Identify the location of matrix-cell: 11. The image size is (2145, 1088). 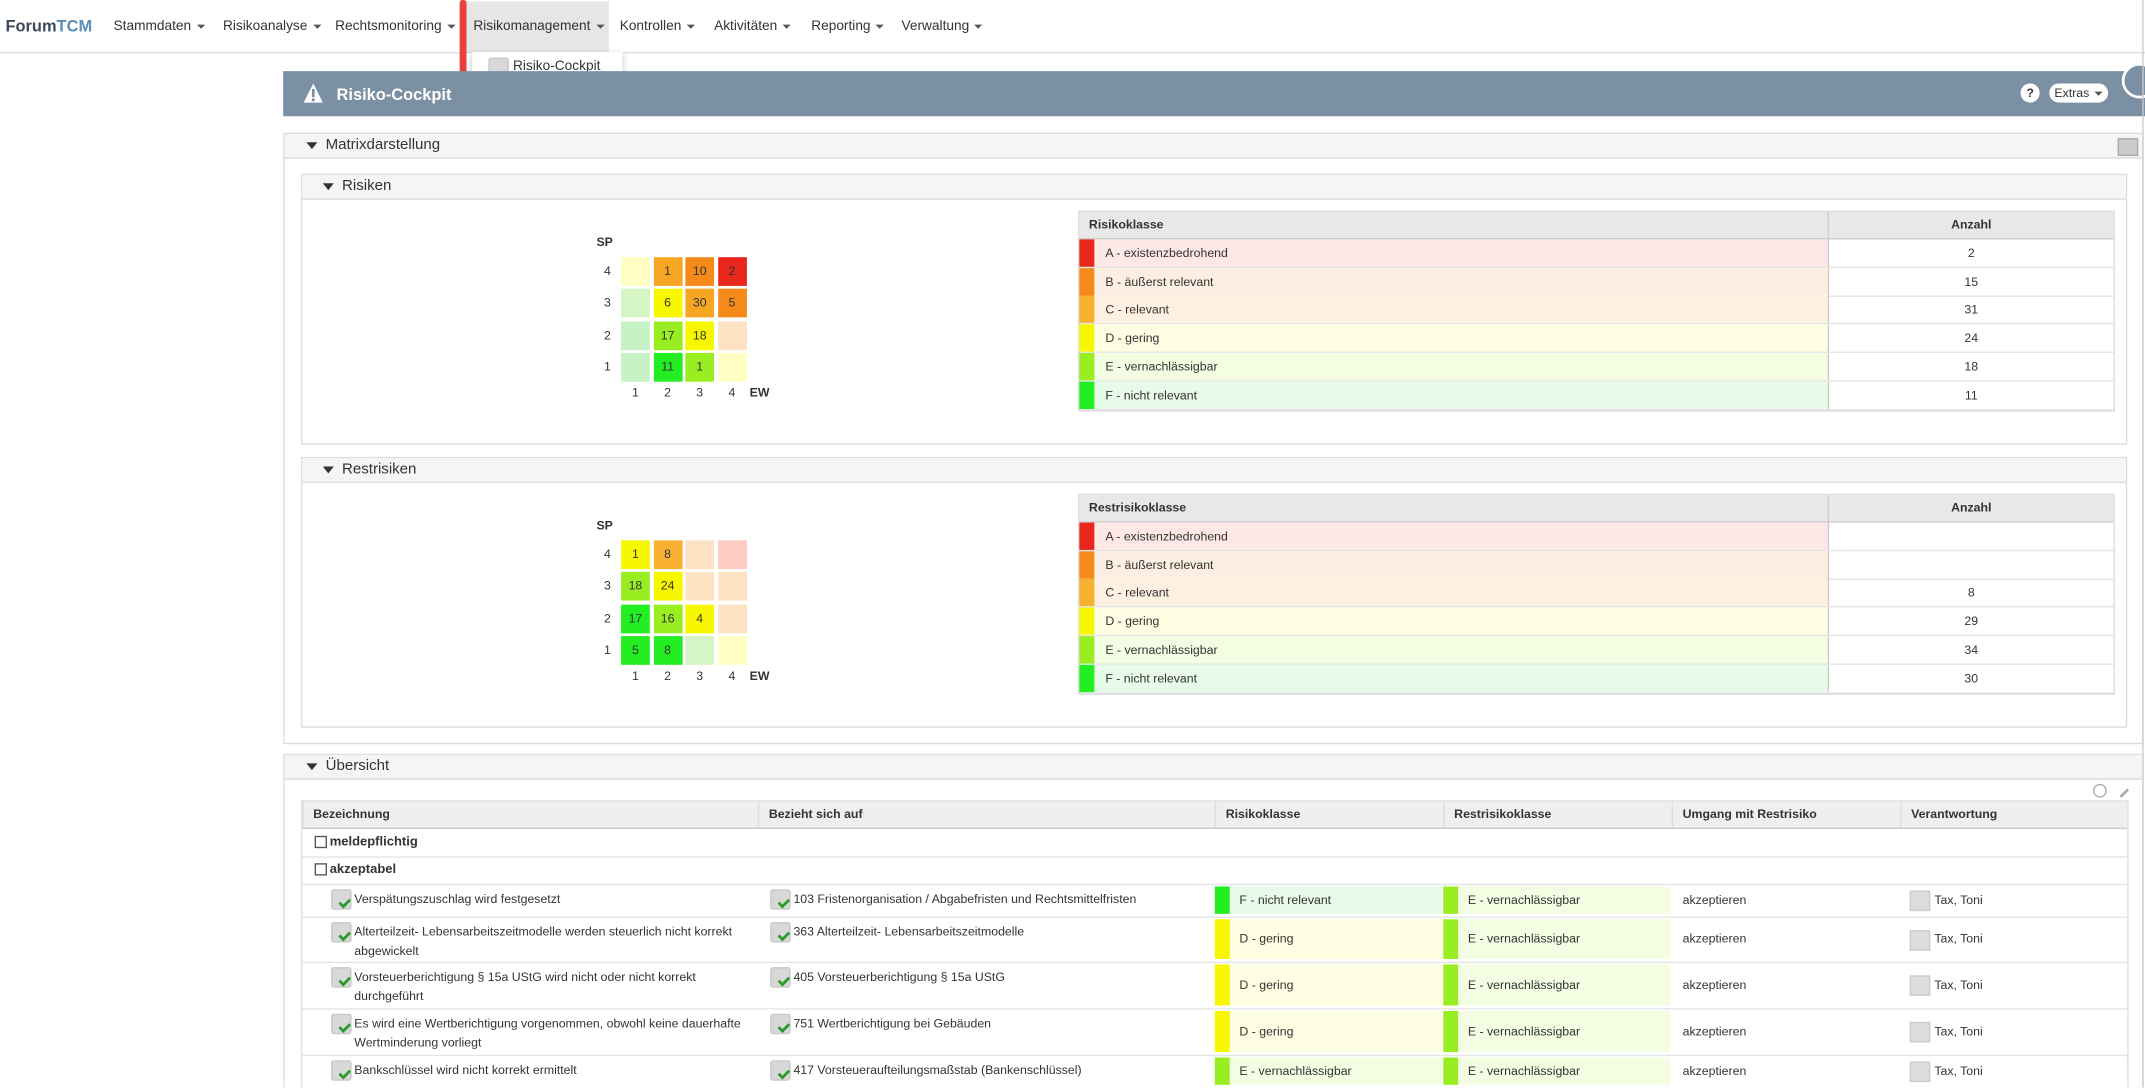
(667, 367).